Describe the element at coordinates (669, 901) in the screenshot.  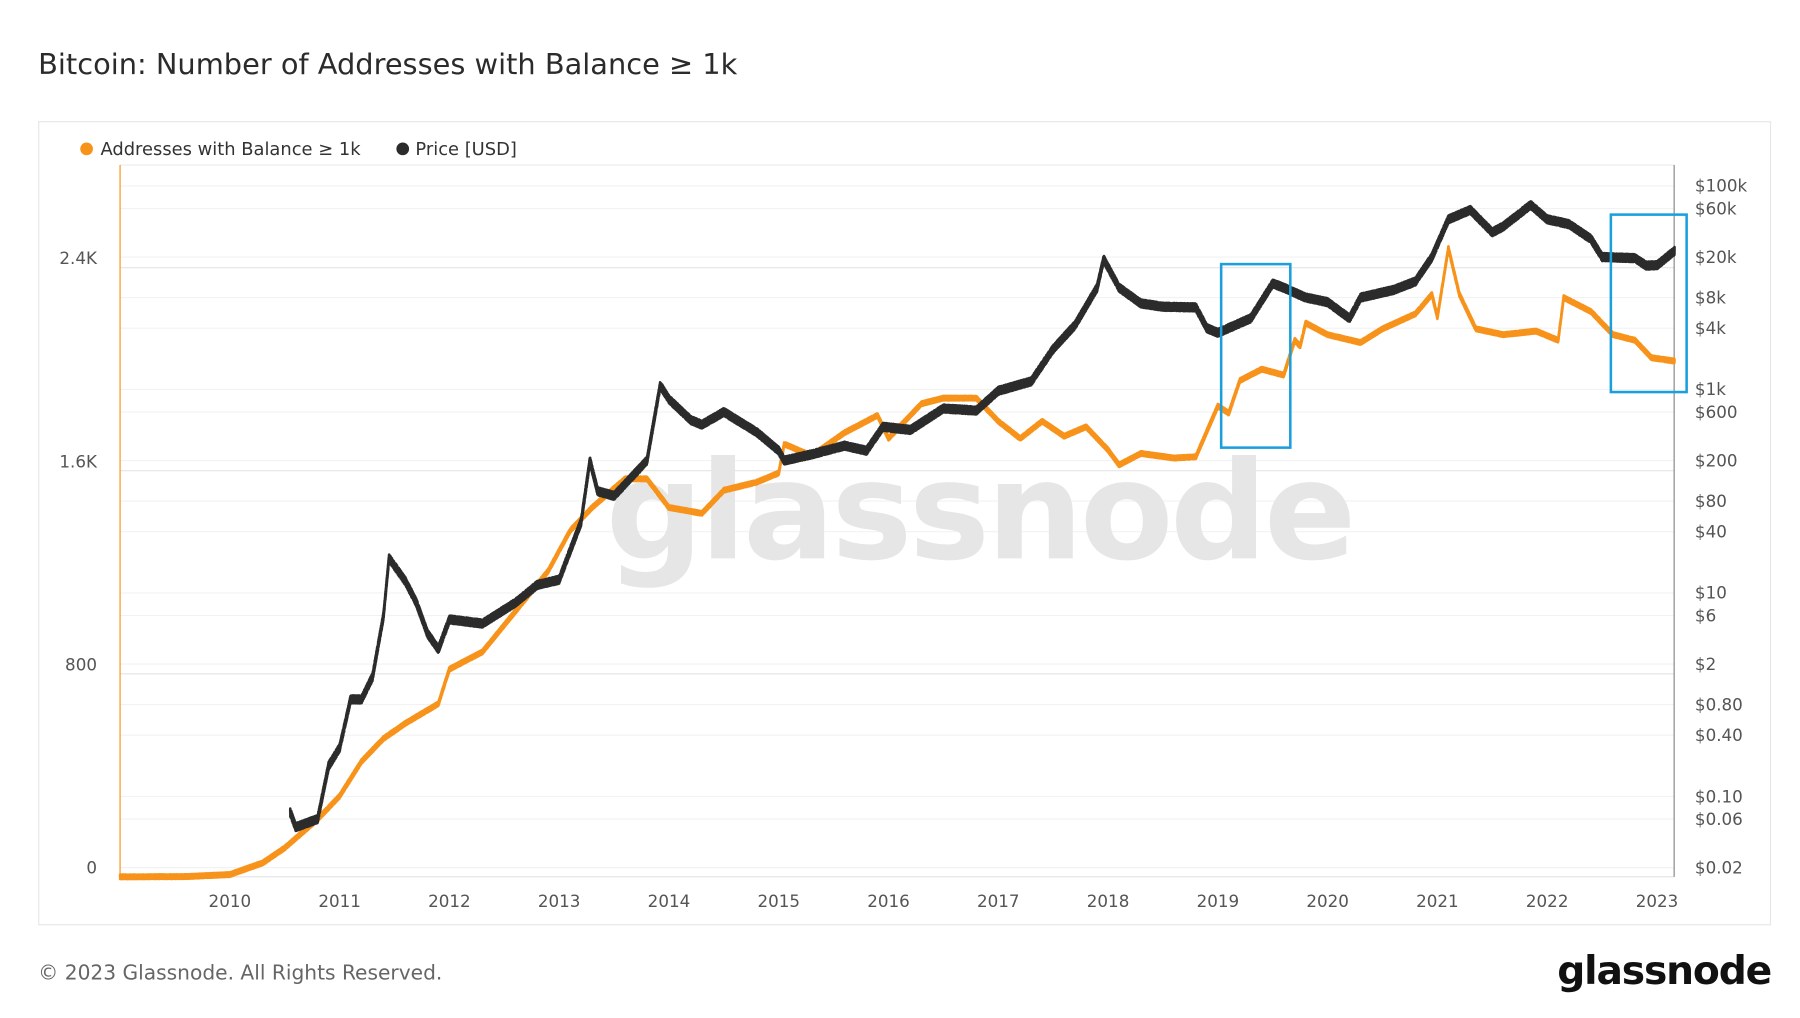
I see `x-tick-label: 2014` at that location.